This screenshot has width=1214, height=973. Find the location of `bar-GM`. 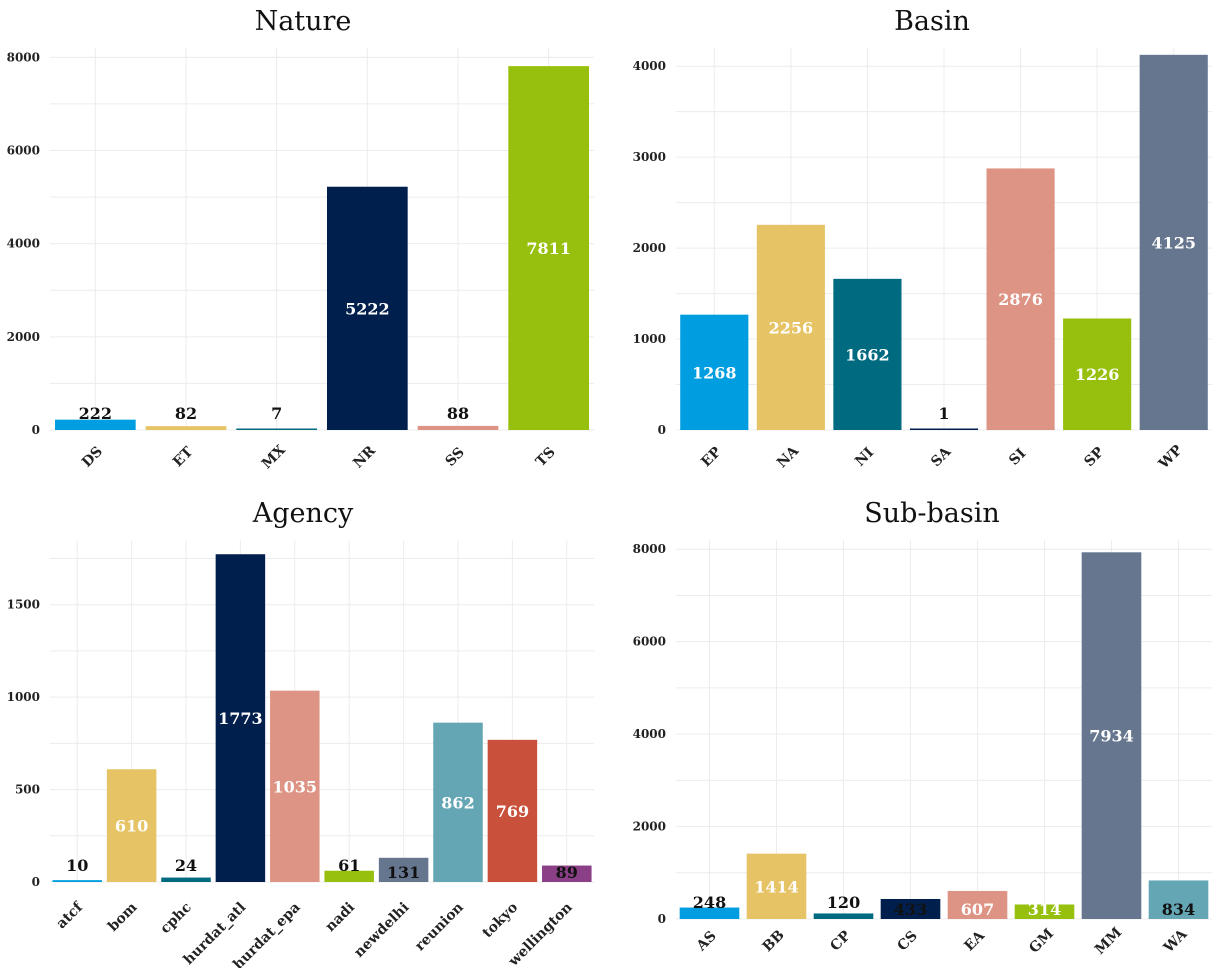

bar-GM is located at coordinates (1044, 911).